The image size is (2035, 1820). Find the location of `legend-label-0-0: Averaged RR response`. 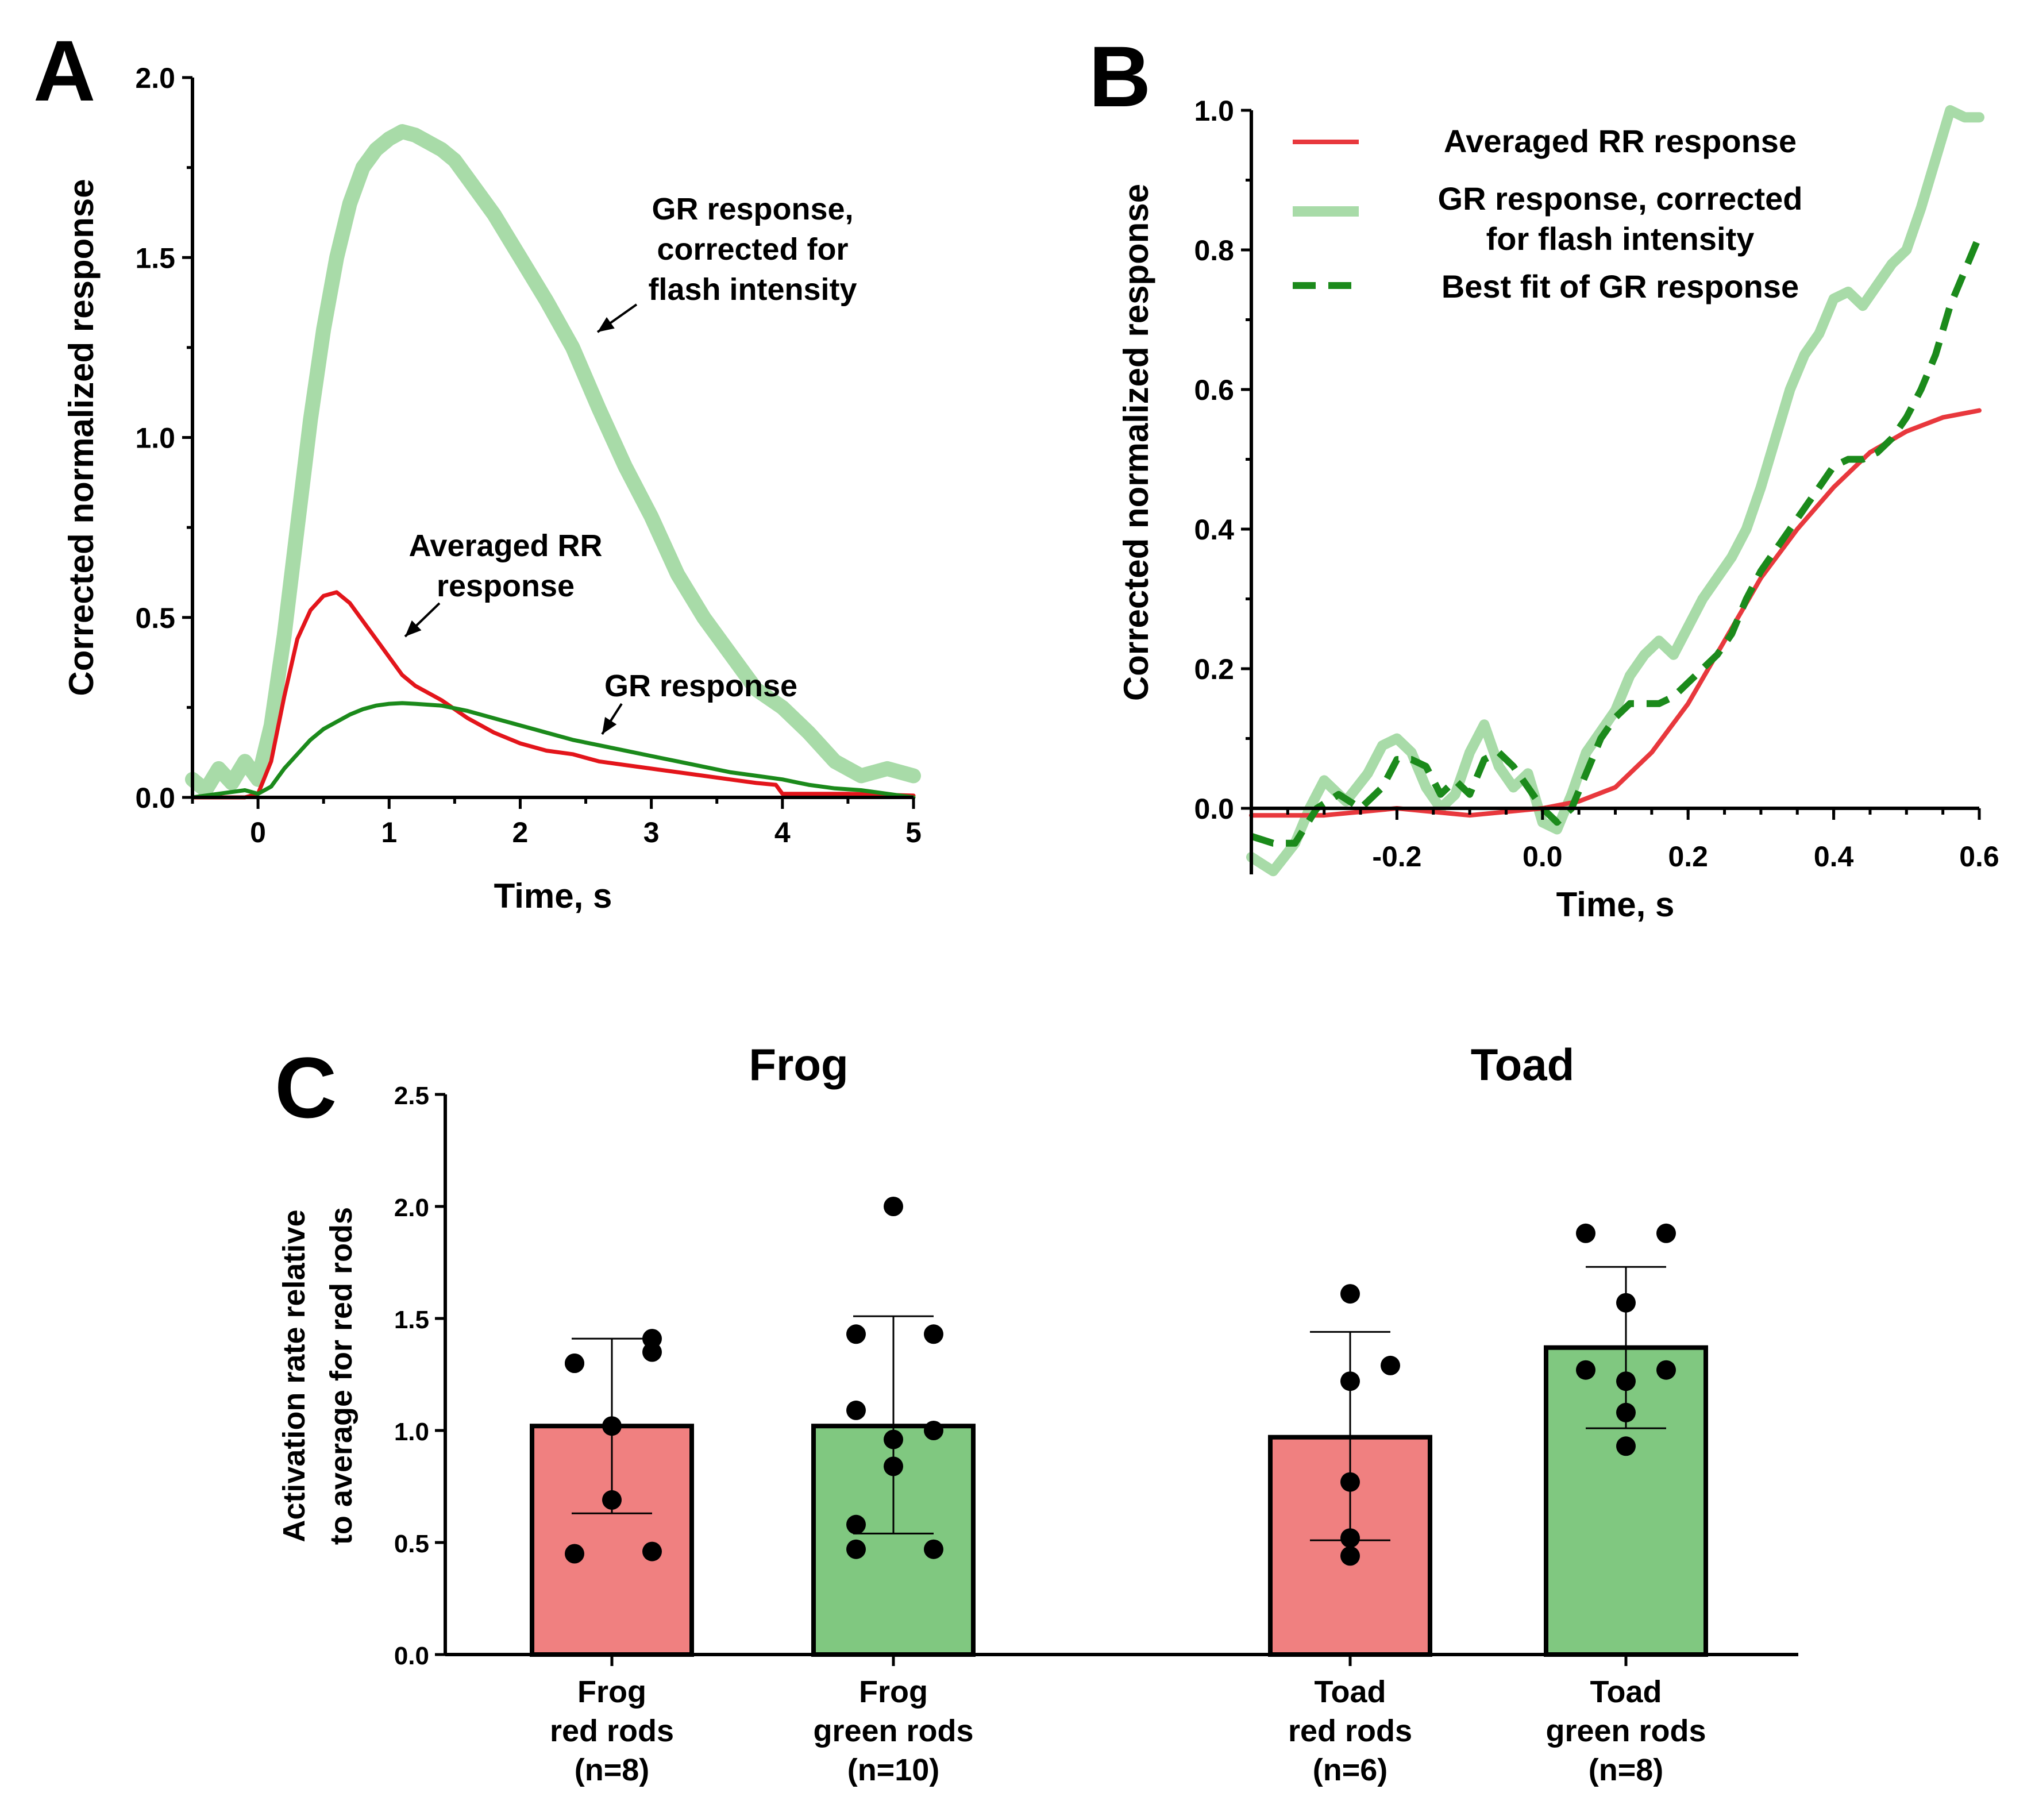

legend-label-0-0: Averaged RR response is located at coordinates (1620, 141).